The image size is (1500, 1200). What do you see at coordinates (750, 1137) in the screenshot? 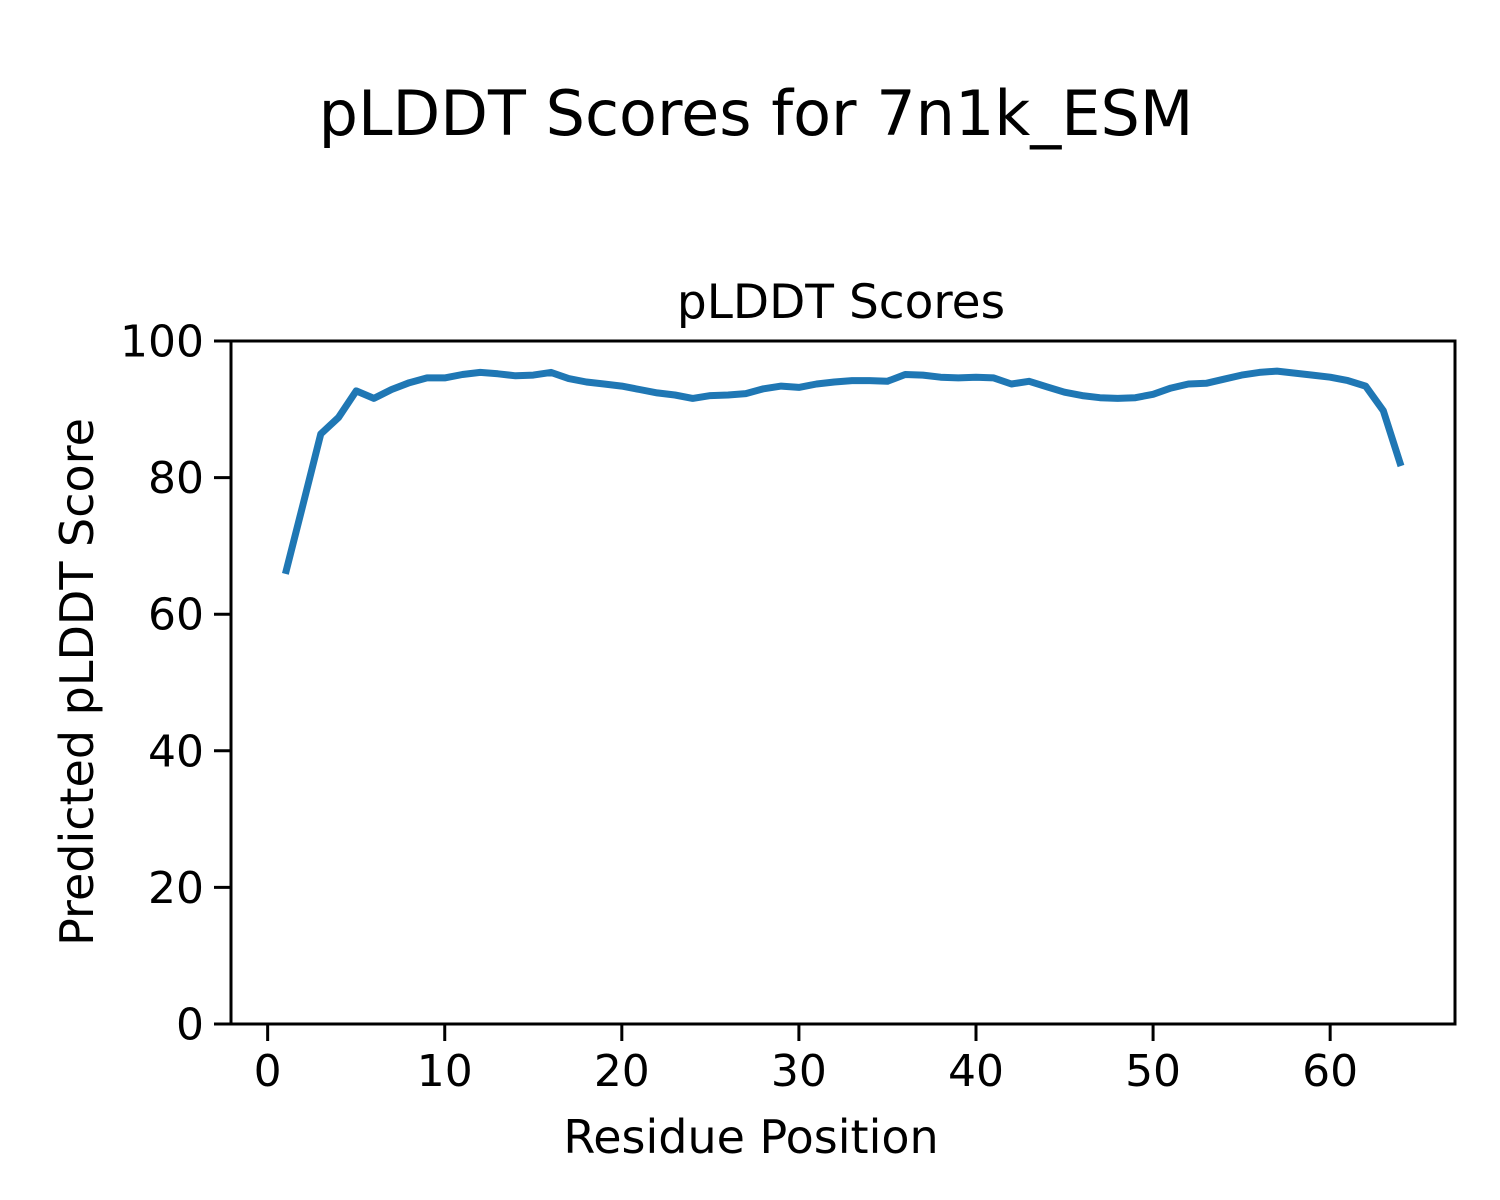
I see `x-axis-label: Residue Position` at bounding box center [750, 1137].